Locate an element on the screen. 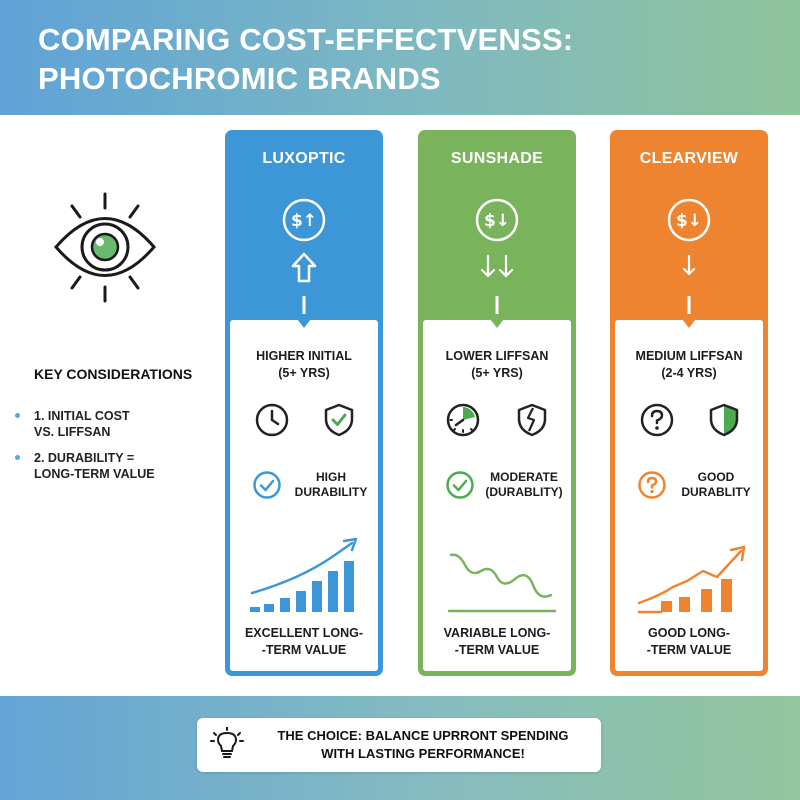 Image resolution: width=800 pixels, height=800 pixels. lifespan-text: HIGHER INITIAL (5+ YRS) is located at coordinates (304, 364).